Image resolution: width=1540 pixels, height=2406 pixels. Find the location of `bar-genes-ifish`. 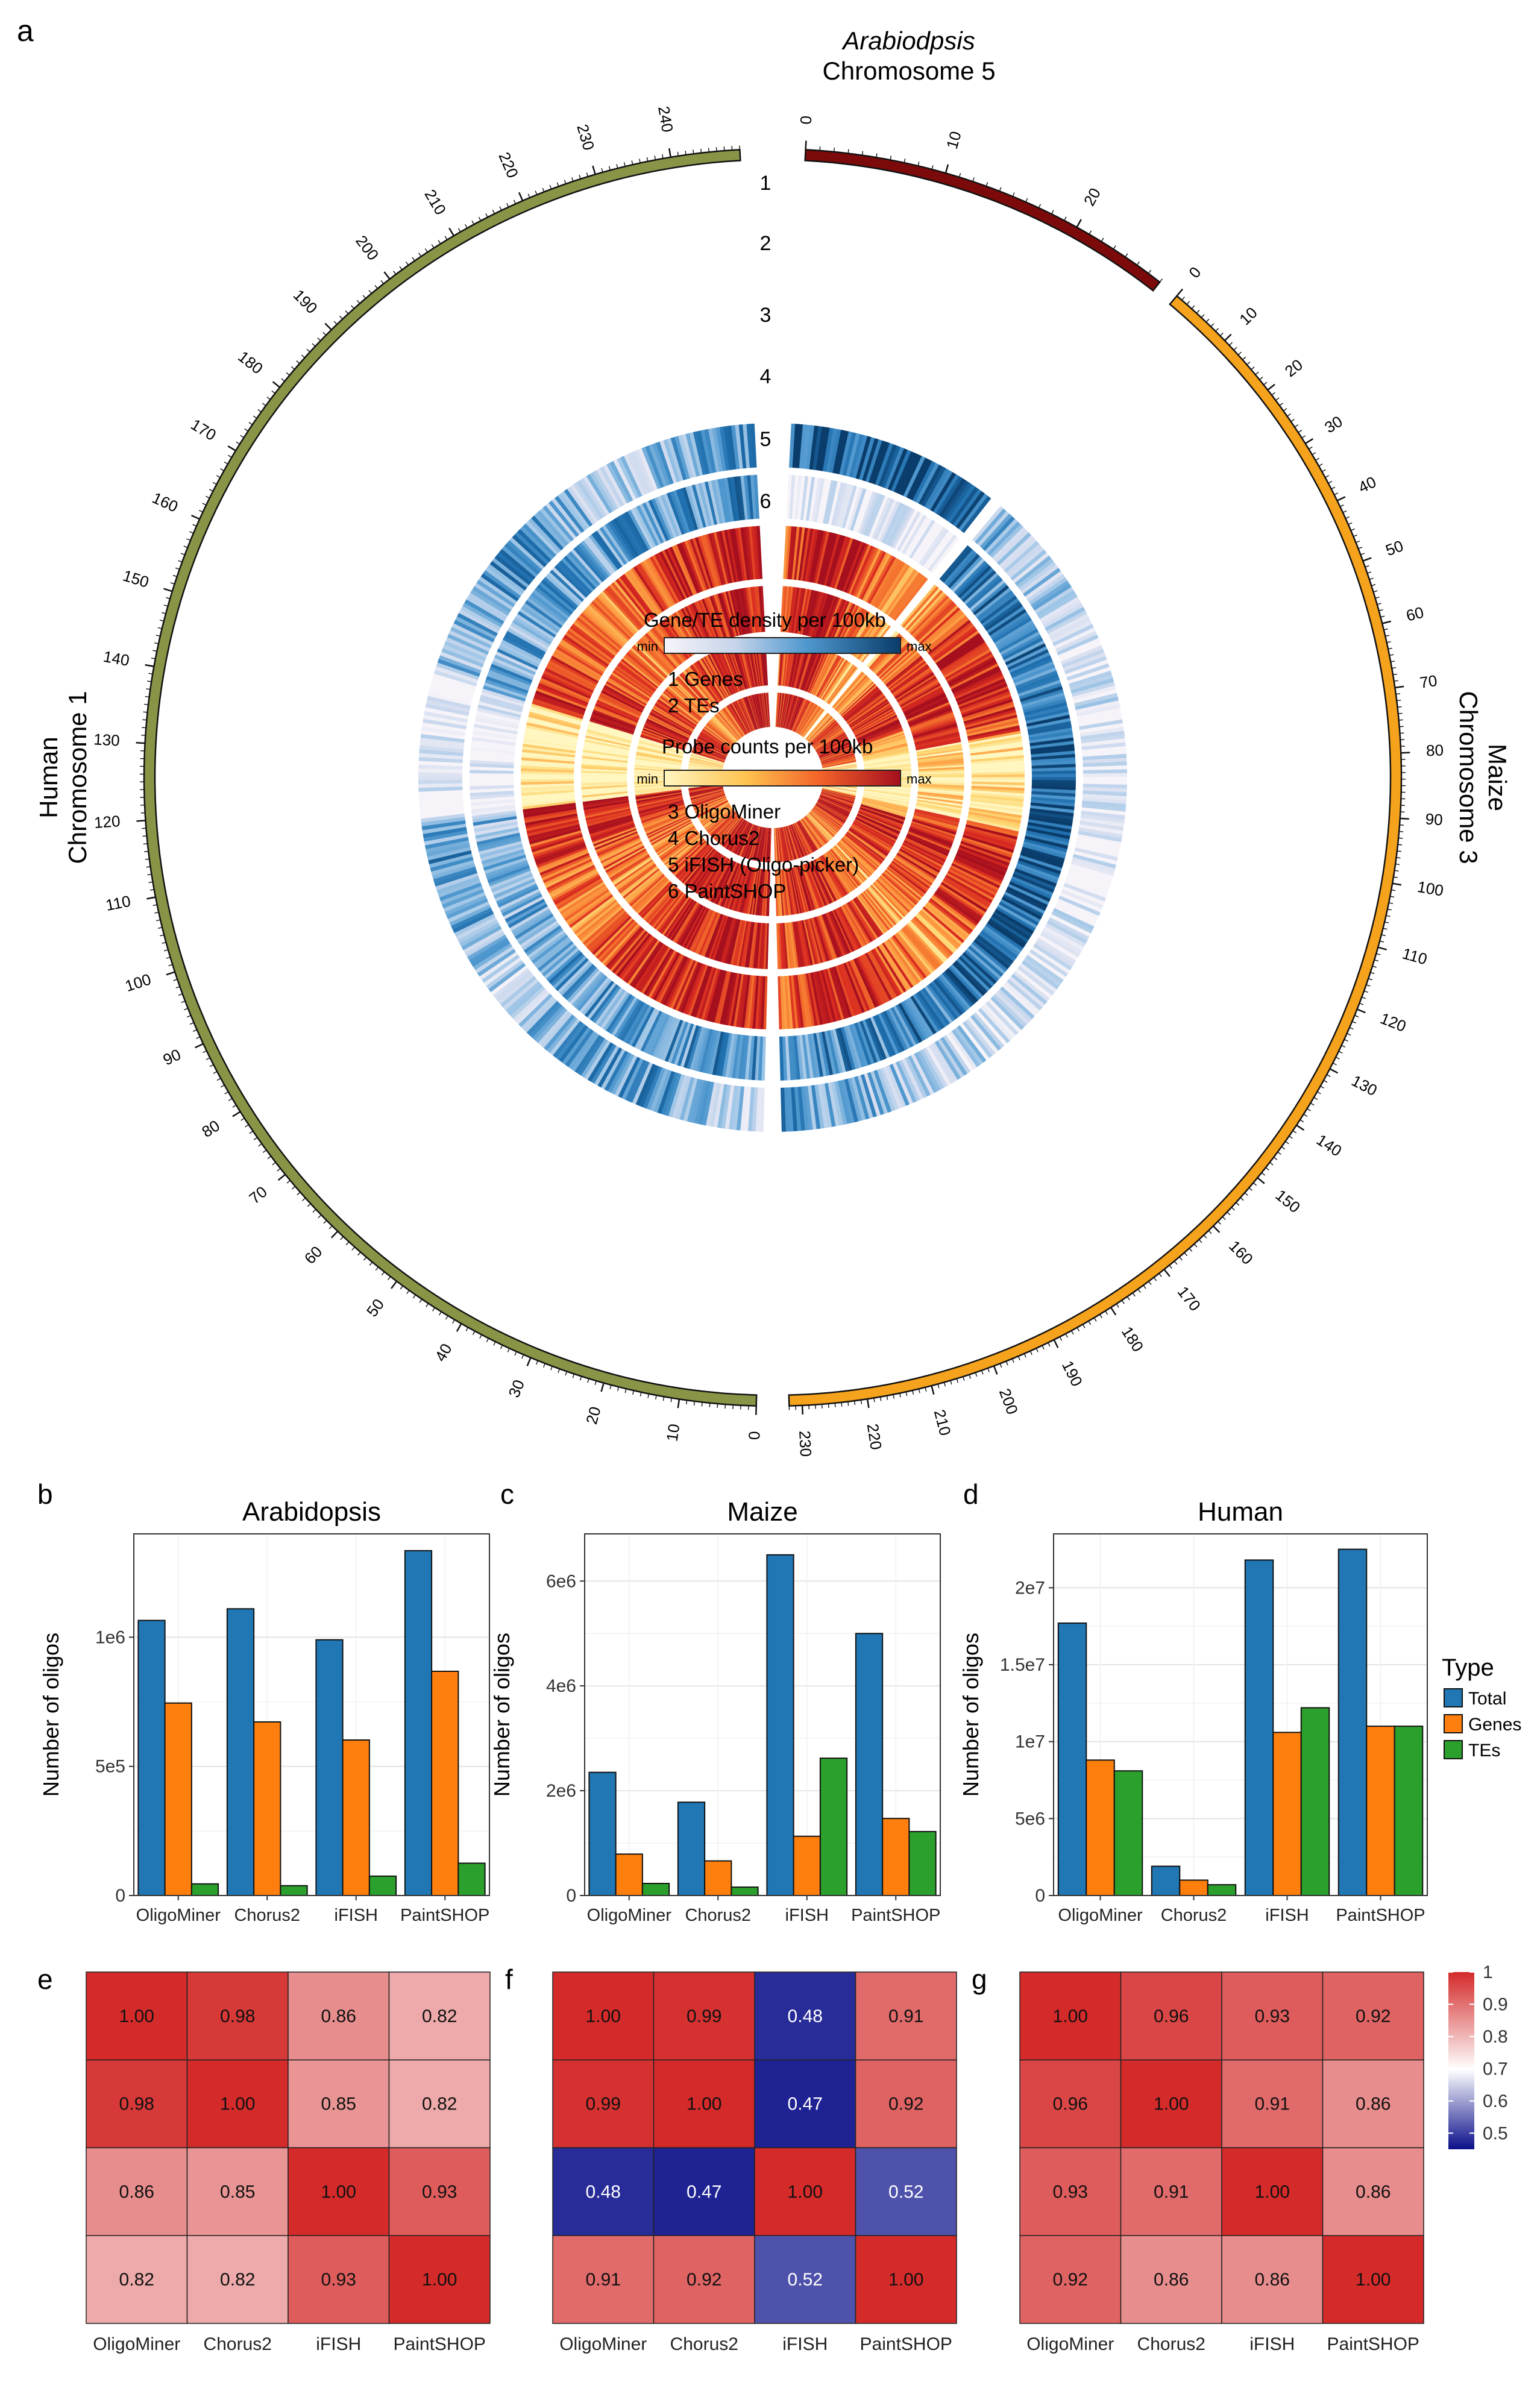

bar-genes-ifish is located at coordinates (356, 1817).